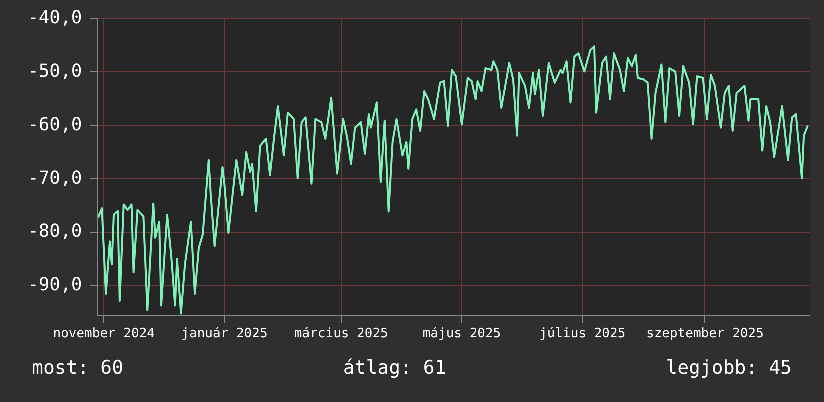  Describe the element at coordinates (394, 368) in the screenshot. I see `text: átlag: 61` at that location.